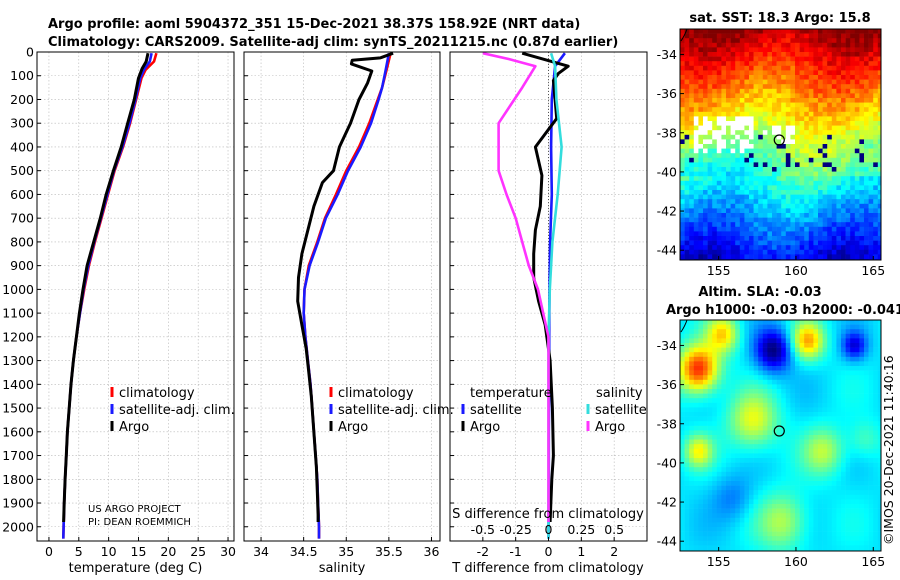 This screenshot has height=580, width=900. I want to click on lon-tick-label: 155, so click(719, 270).